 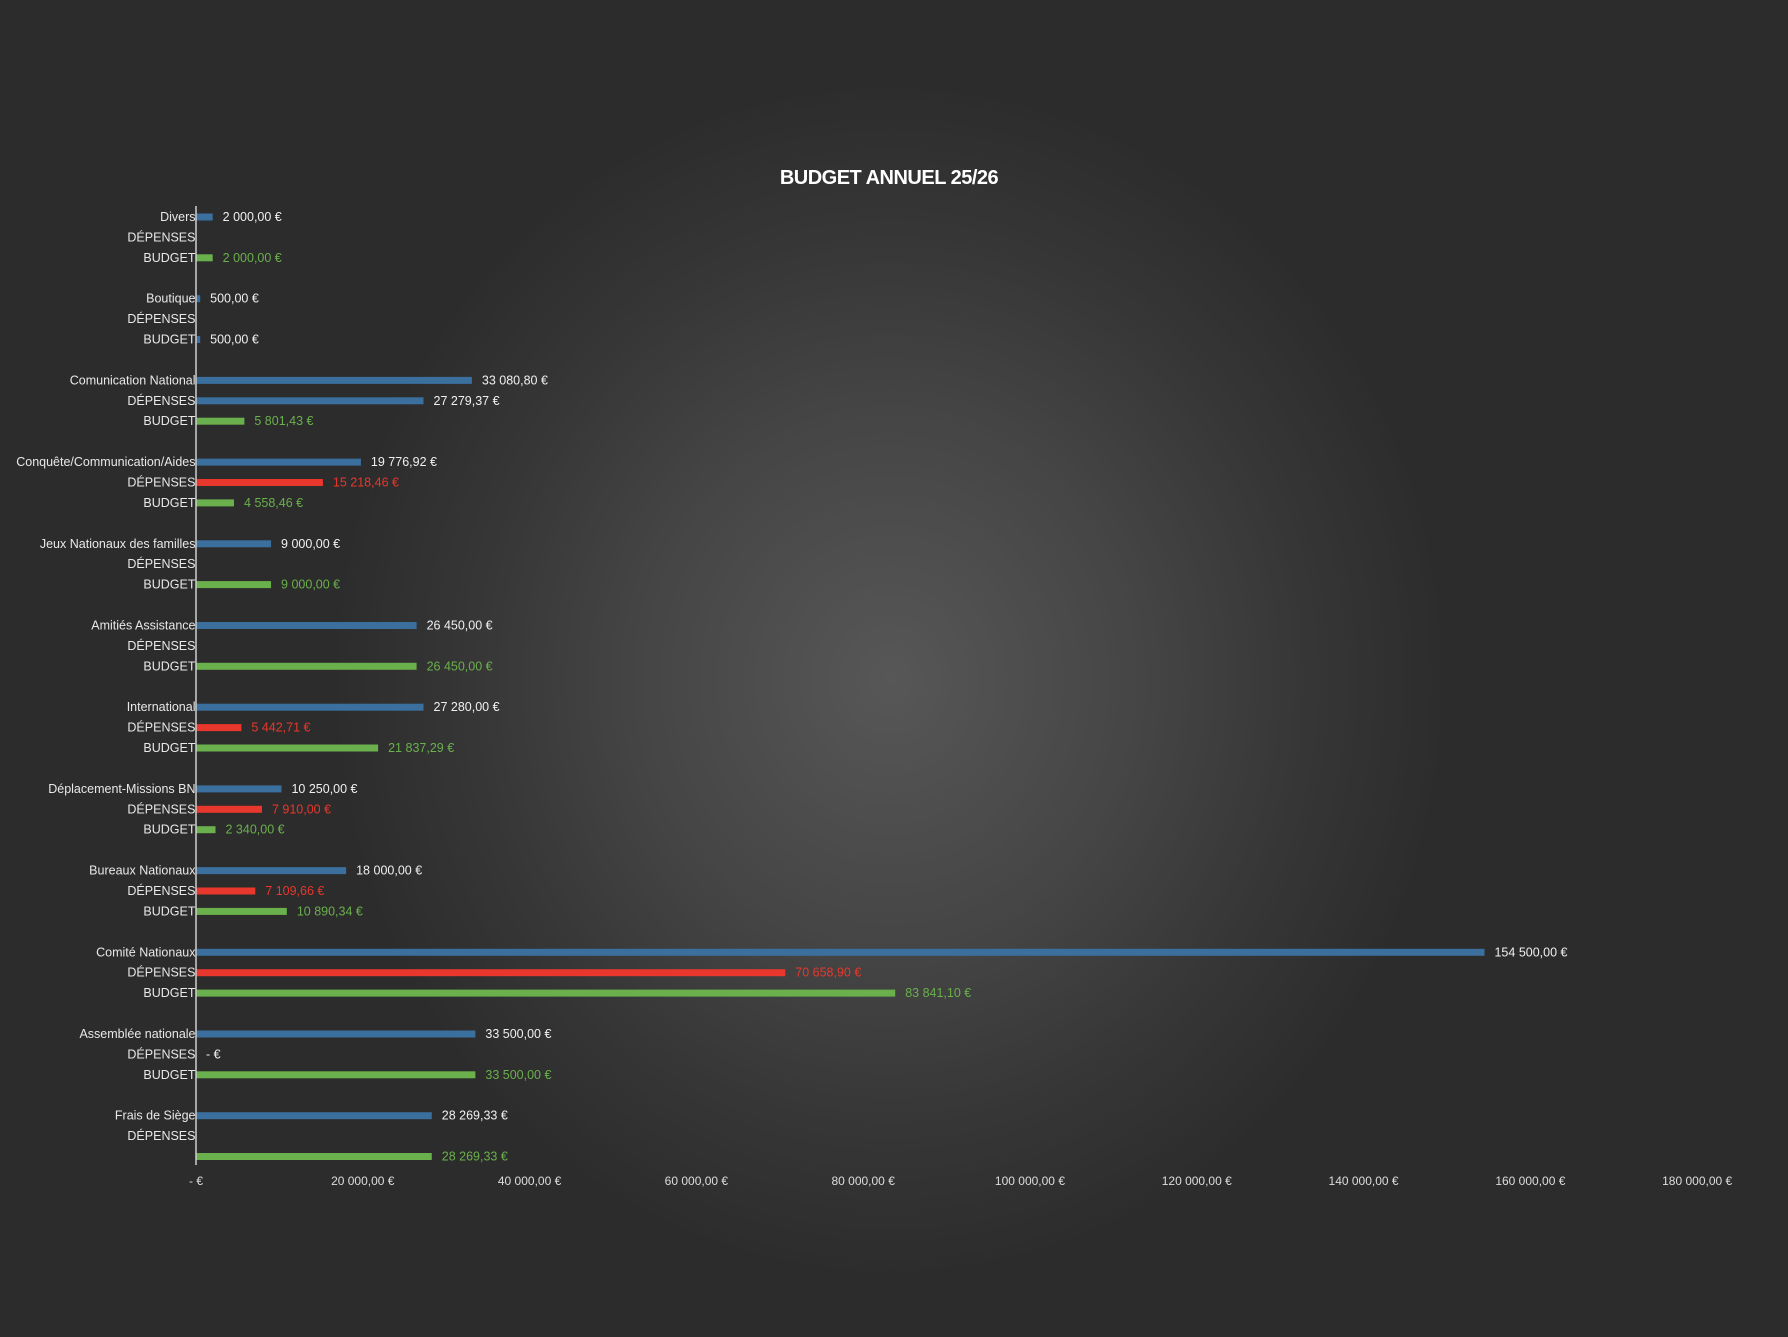 What do you see at coordinates (366, 483) in the screenshot?
I see `data-label: 15 218,46 €` at bounding box center [366, 483].